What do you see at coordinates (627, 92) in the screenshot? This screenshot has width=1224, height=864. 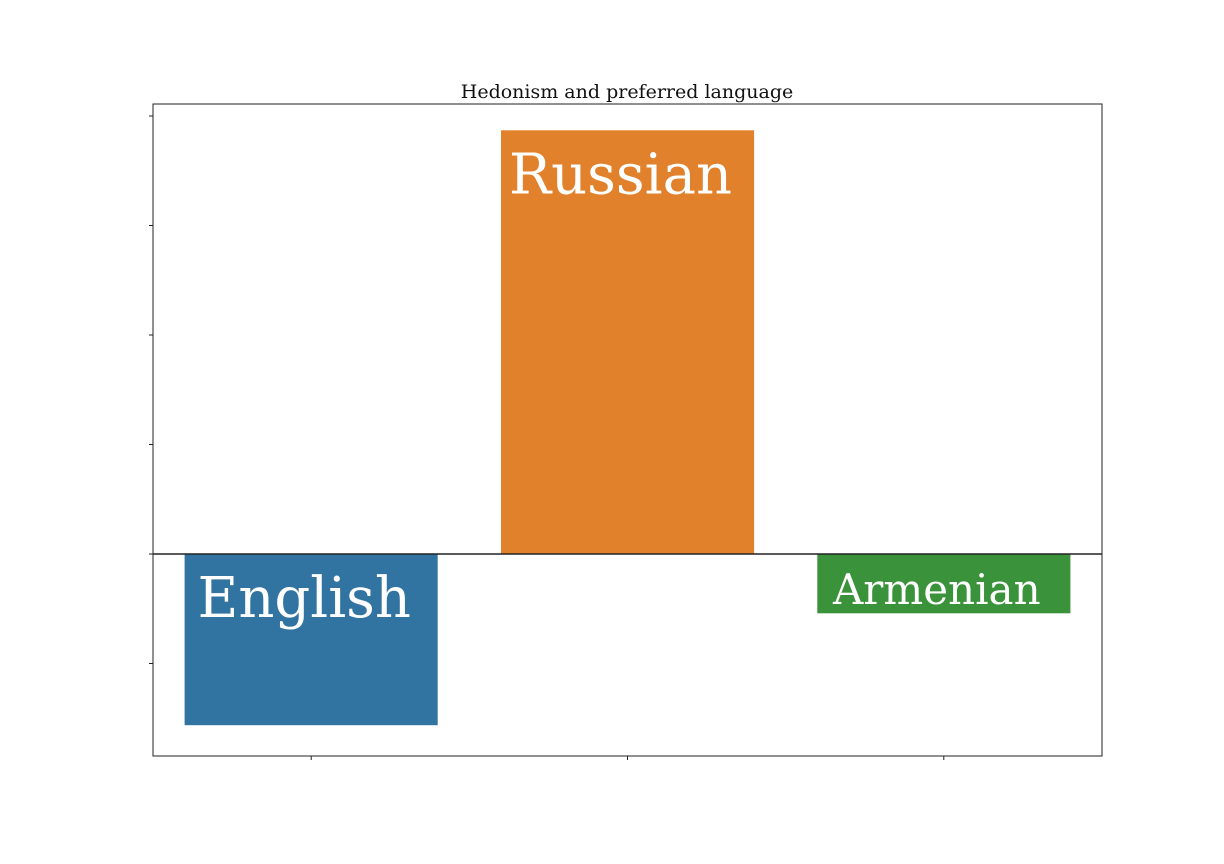 I see `chart-title: Hedonism and preferred language` at bounding box center [627, 92].